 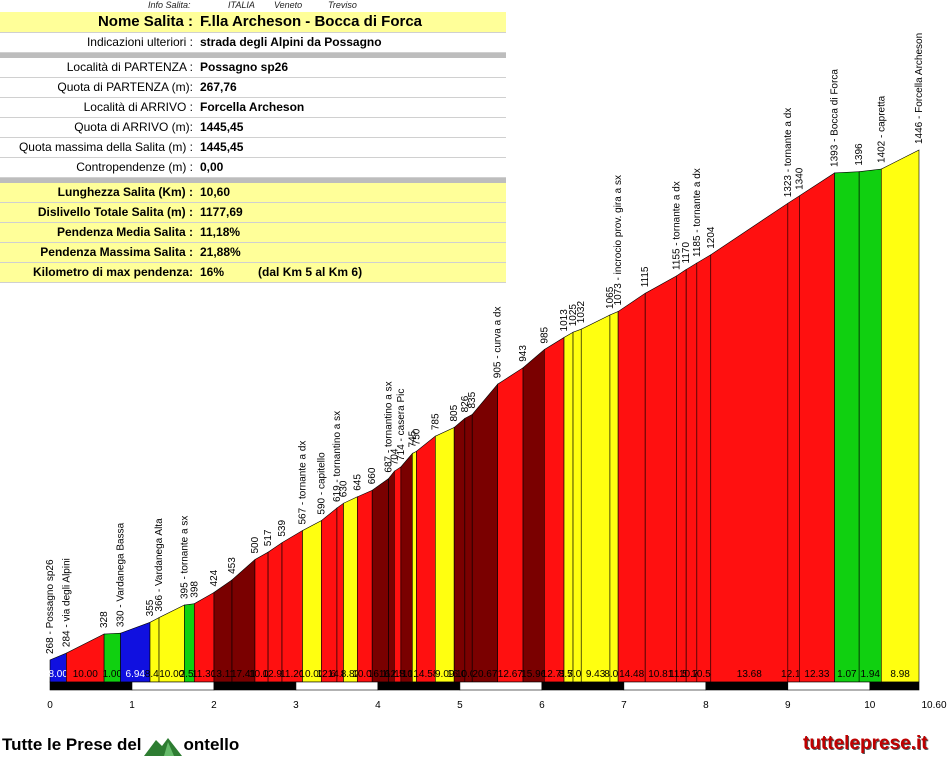 I want to click on row-value-text: strada degli Alpini da Possagno, so click(x=291, y=42).